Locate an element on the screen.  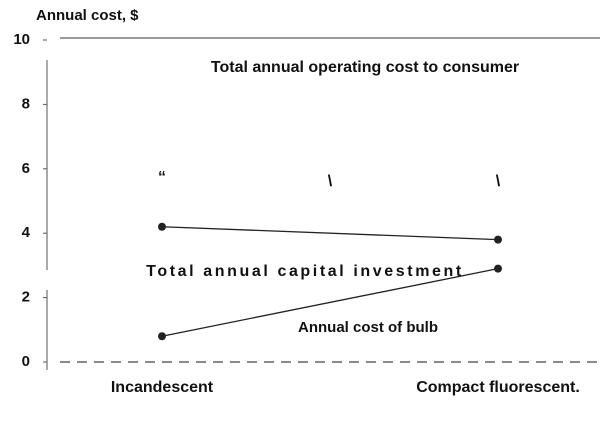
y-tick-label: 10 is located at coordinates (21, 39).